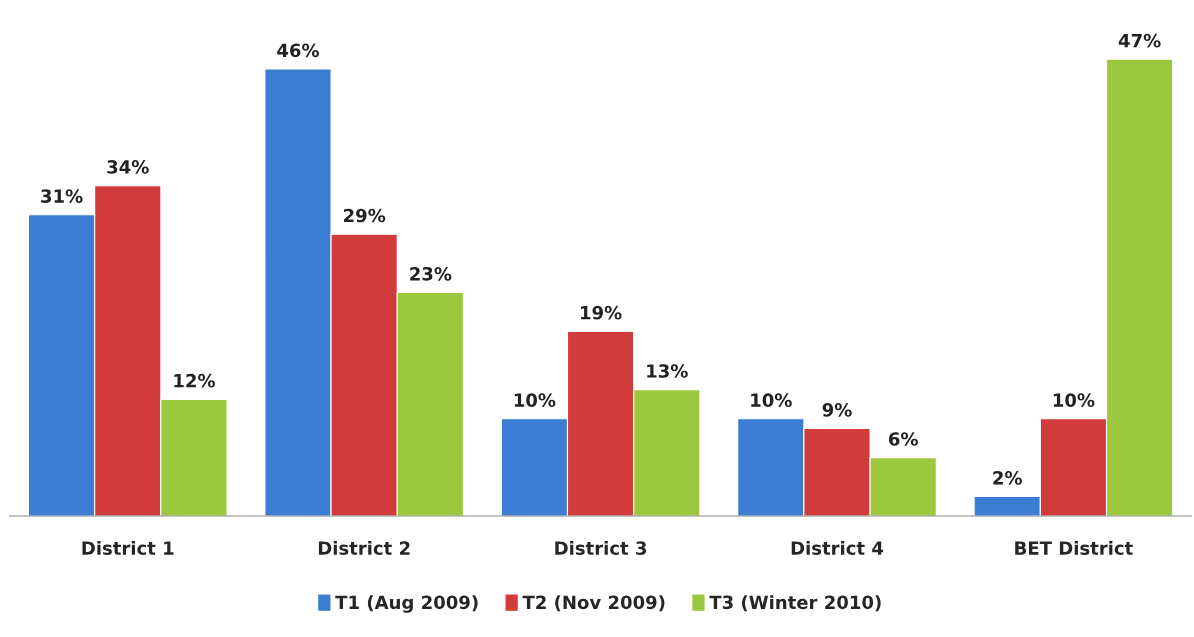  I want to click on data-label: 19%, so click(601, 312).